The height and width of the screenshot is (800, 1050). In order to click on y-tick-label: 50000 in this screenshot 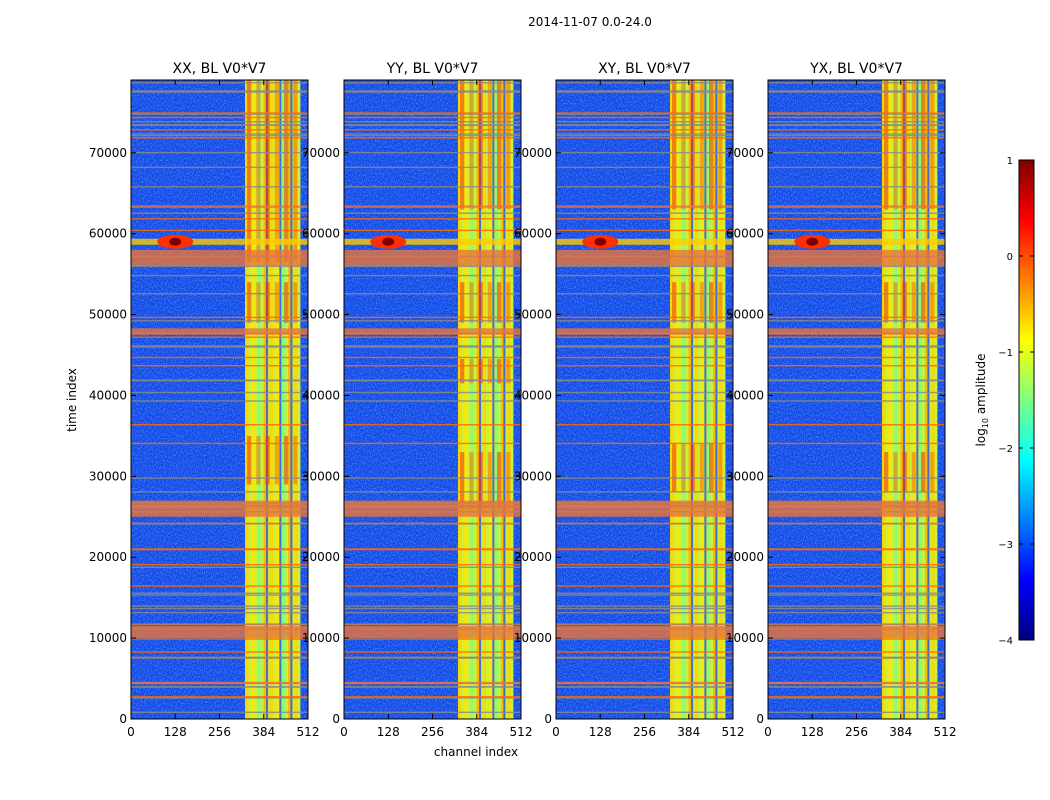, I will do `click(745, 315)`.